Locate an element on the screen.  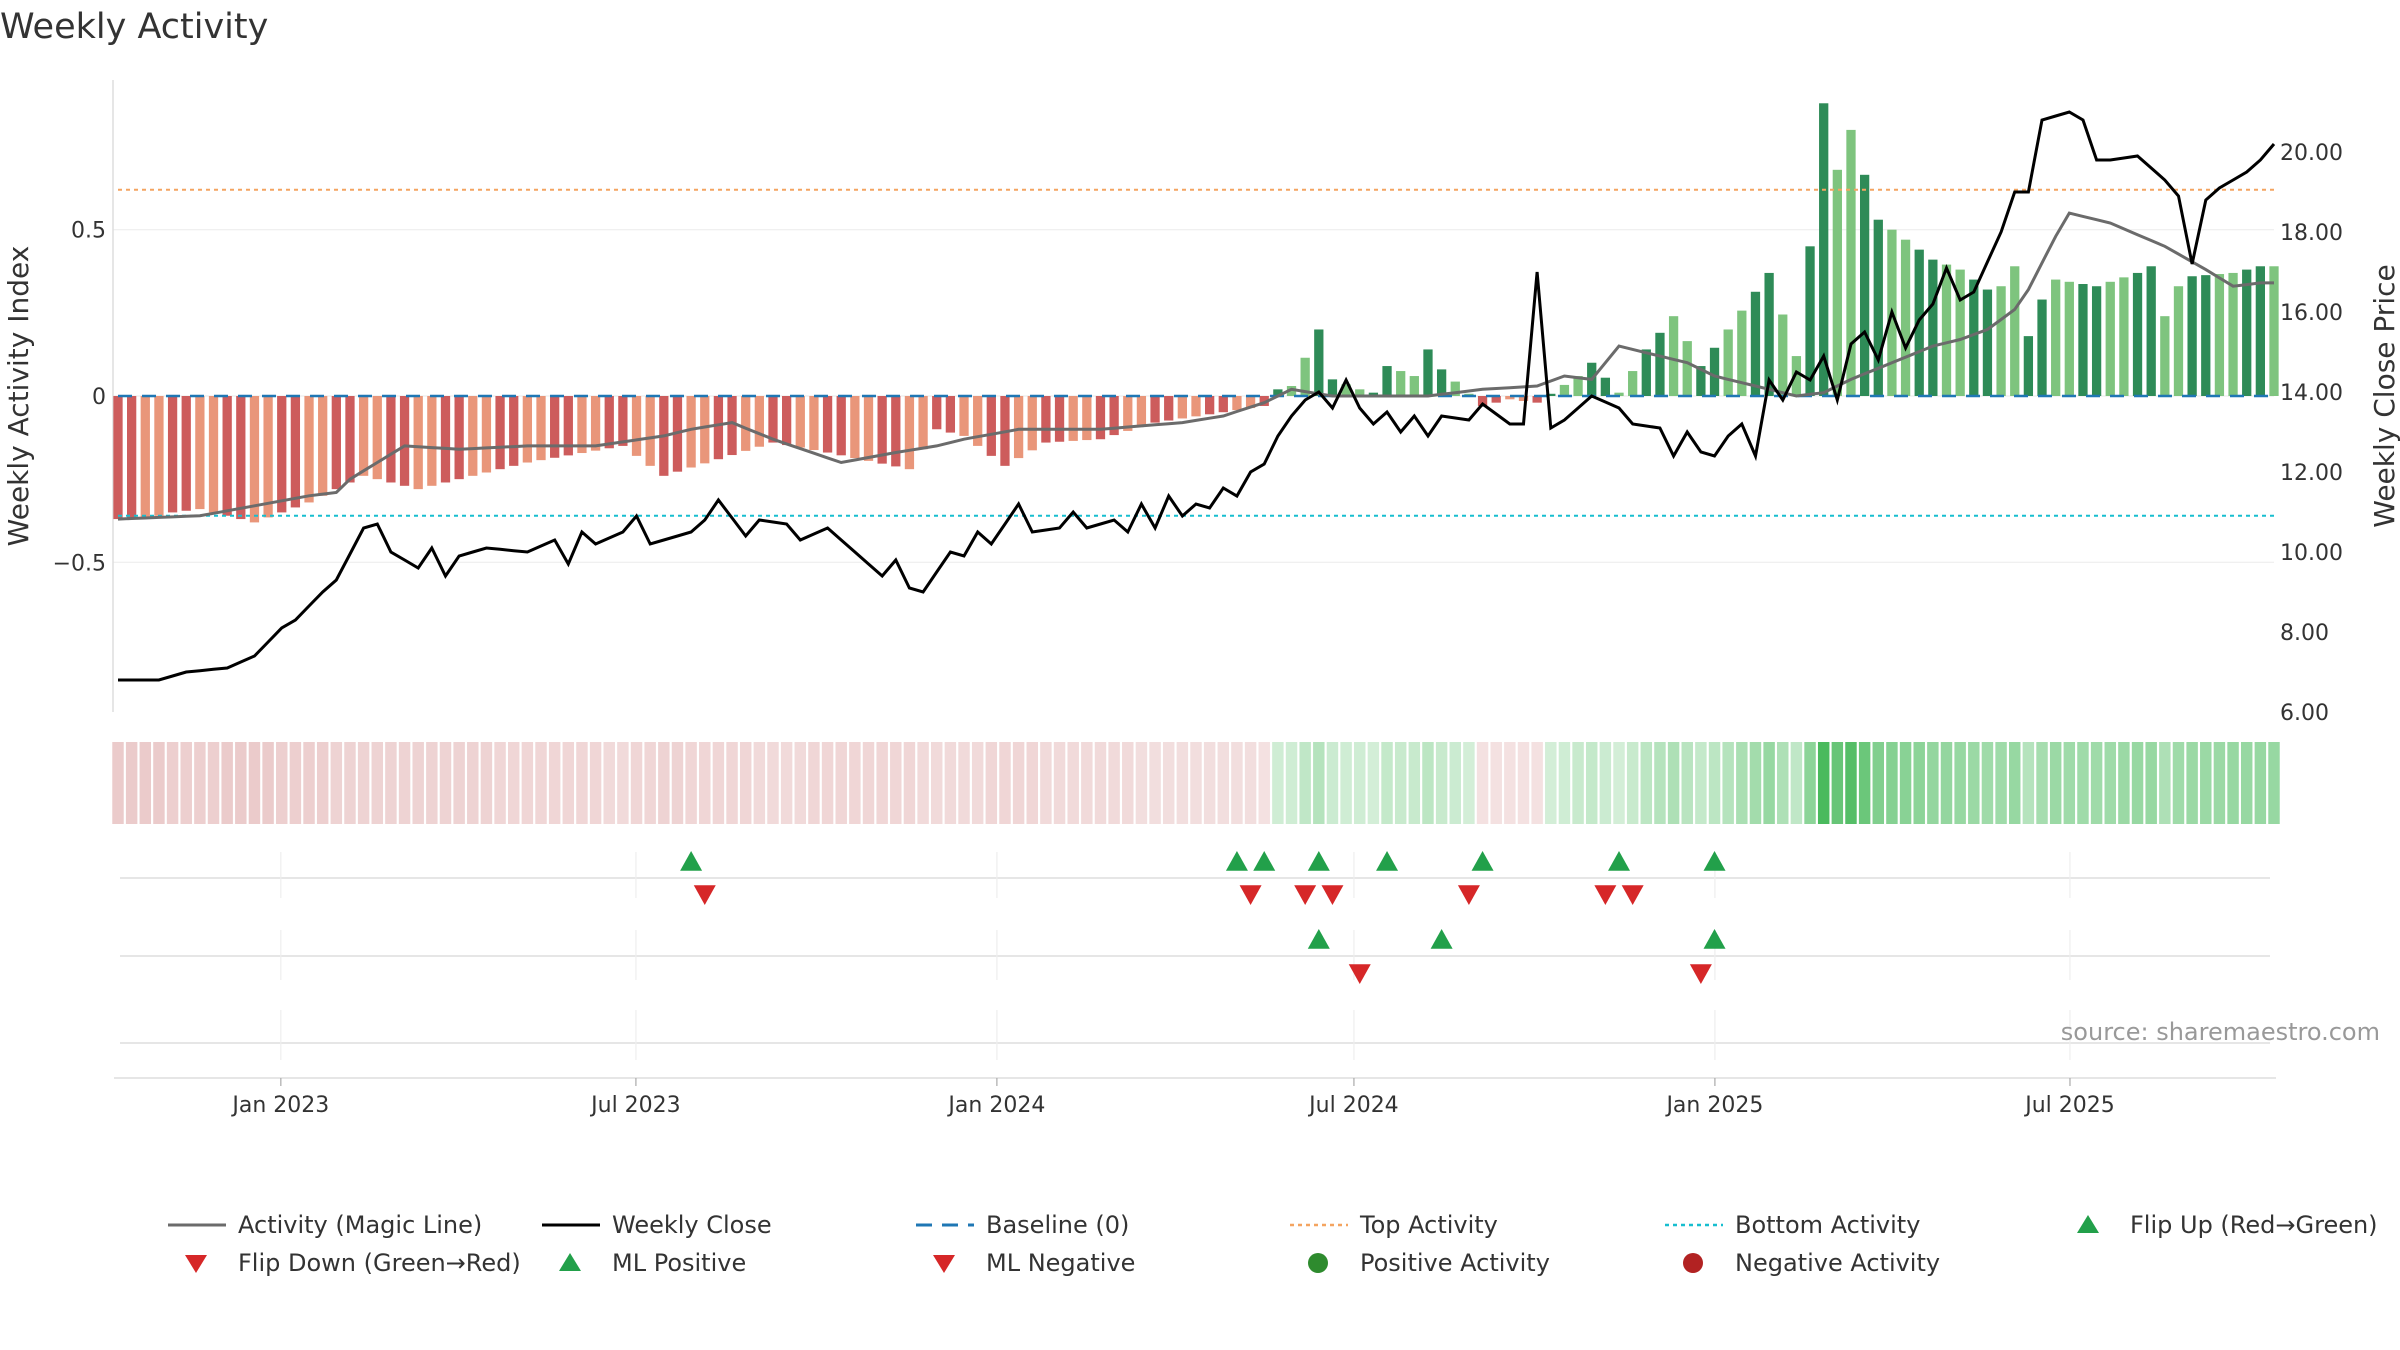
right-tick-label: 8.00 is located at coordinates (2304, 633).